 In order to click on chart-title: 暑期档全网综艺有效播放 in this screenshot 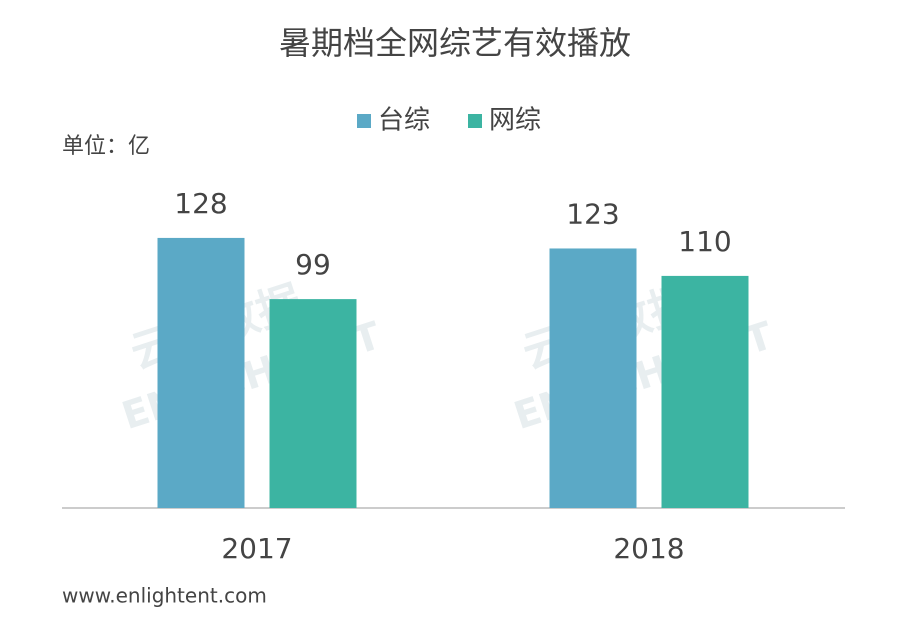, I will do `click(455, 43)`.